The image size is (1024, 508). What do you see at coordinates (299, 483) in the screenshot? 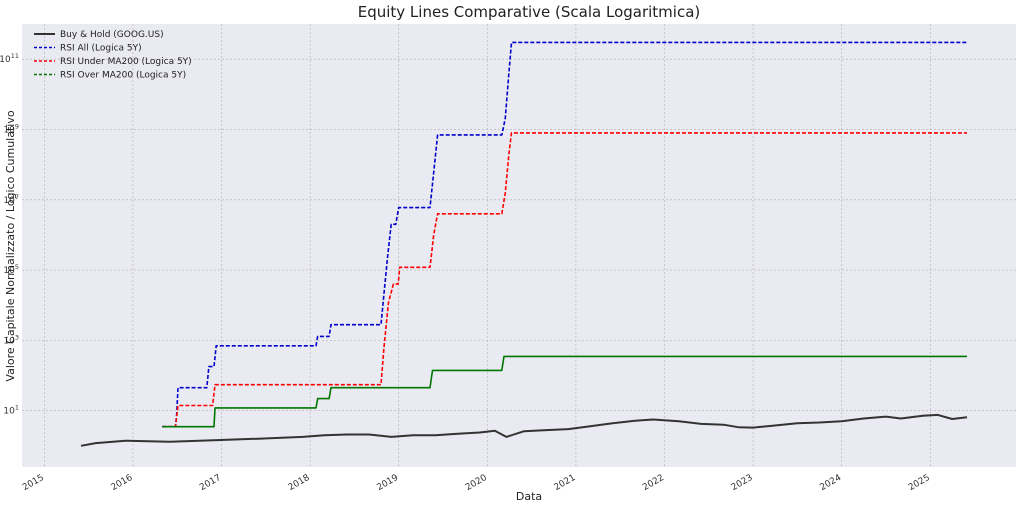
I see `x-tick-label: 2018` at bounding box center [299, 483].